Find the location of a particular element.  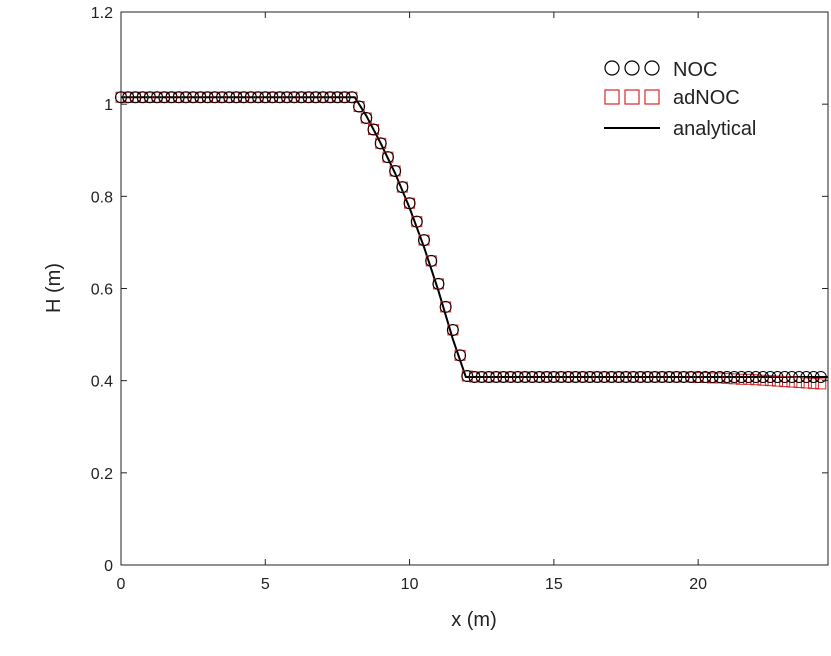

legend-label-analytical: analytical is located at coordinates (714, 129).